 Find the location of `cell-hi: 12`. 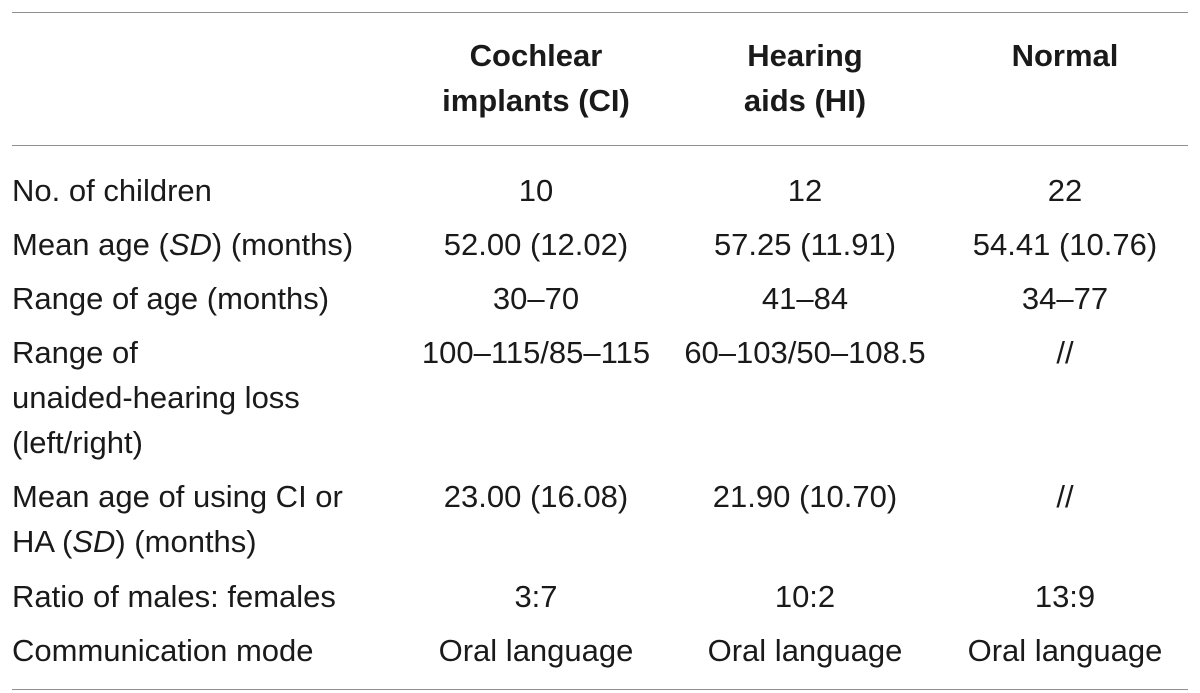

cell-hi: 12 is located at coordinates (805, 190).